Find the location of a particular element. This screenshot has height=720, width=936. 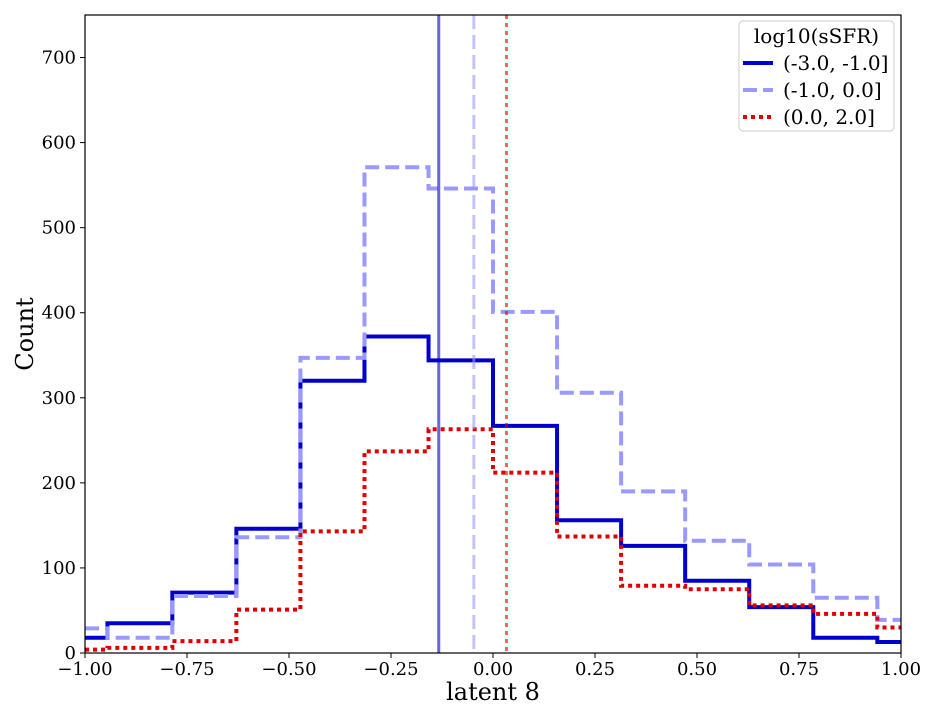

x-axis-label: latent 8 is located at coordinates (493, 692).